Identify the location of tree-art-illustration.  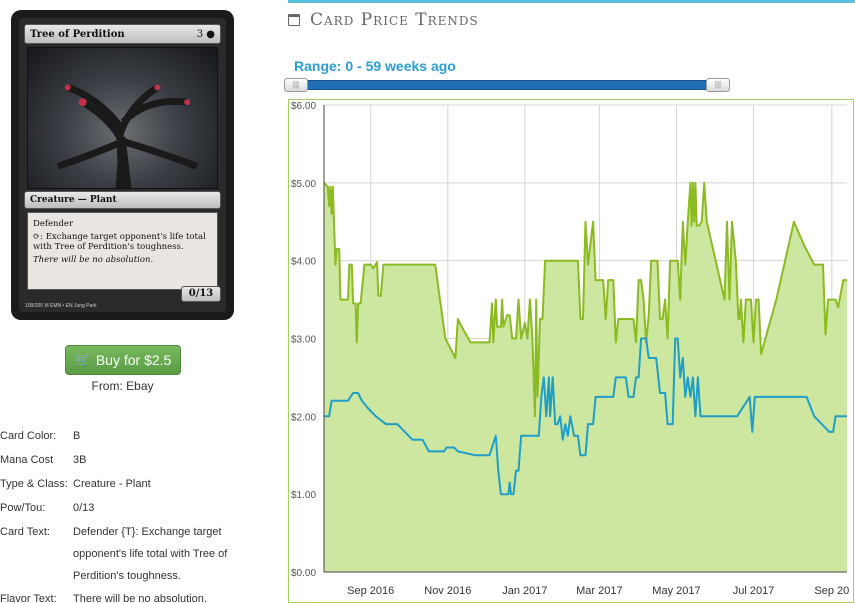
(127, 136).